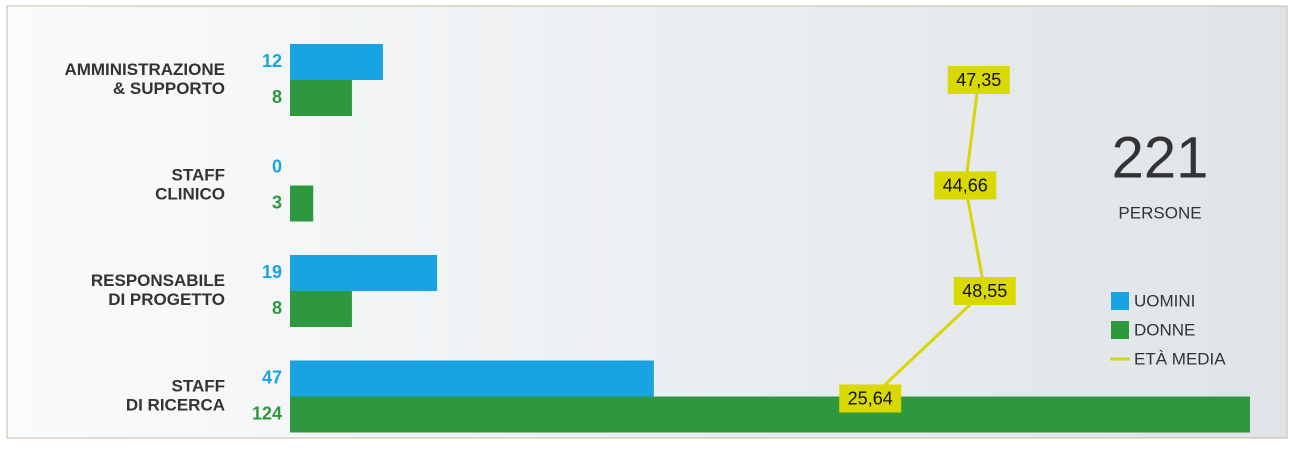 This screenshot has width=1293, height=463. What do you see at coordinates (144, 69) in the screenshot?
I see `category-line: AMMINISTRAZIONE` at bounding box center [144, 69].